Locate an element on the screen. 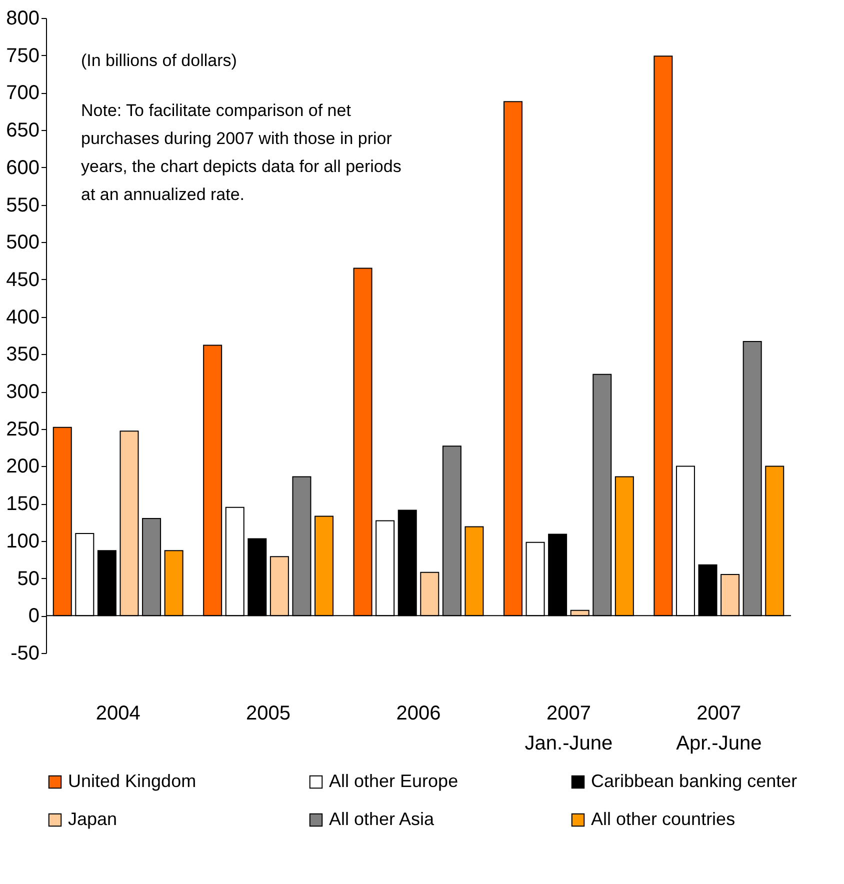 Image resolution: width=844 pixels, height=884 pixels. y-tick-label: 250 is located at coordinates (23, 429).